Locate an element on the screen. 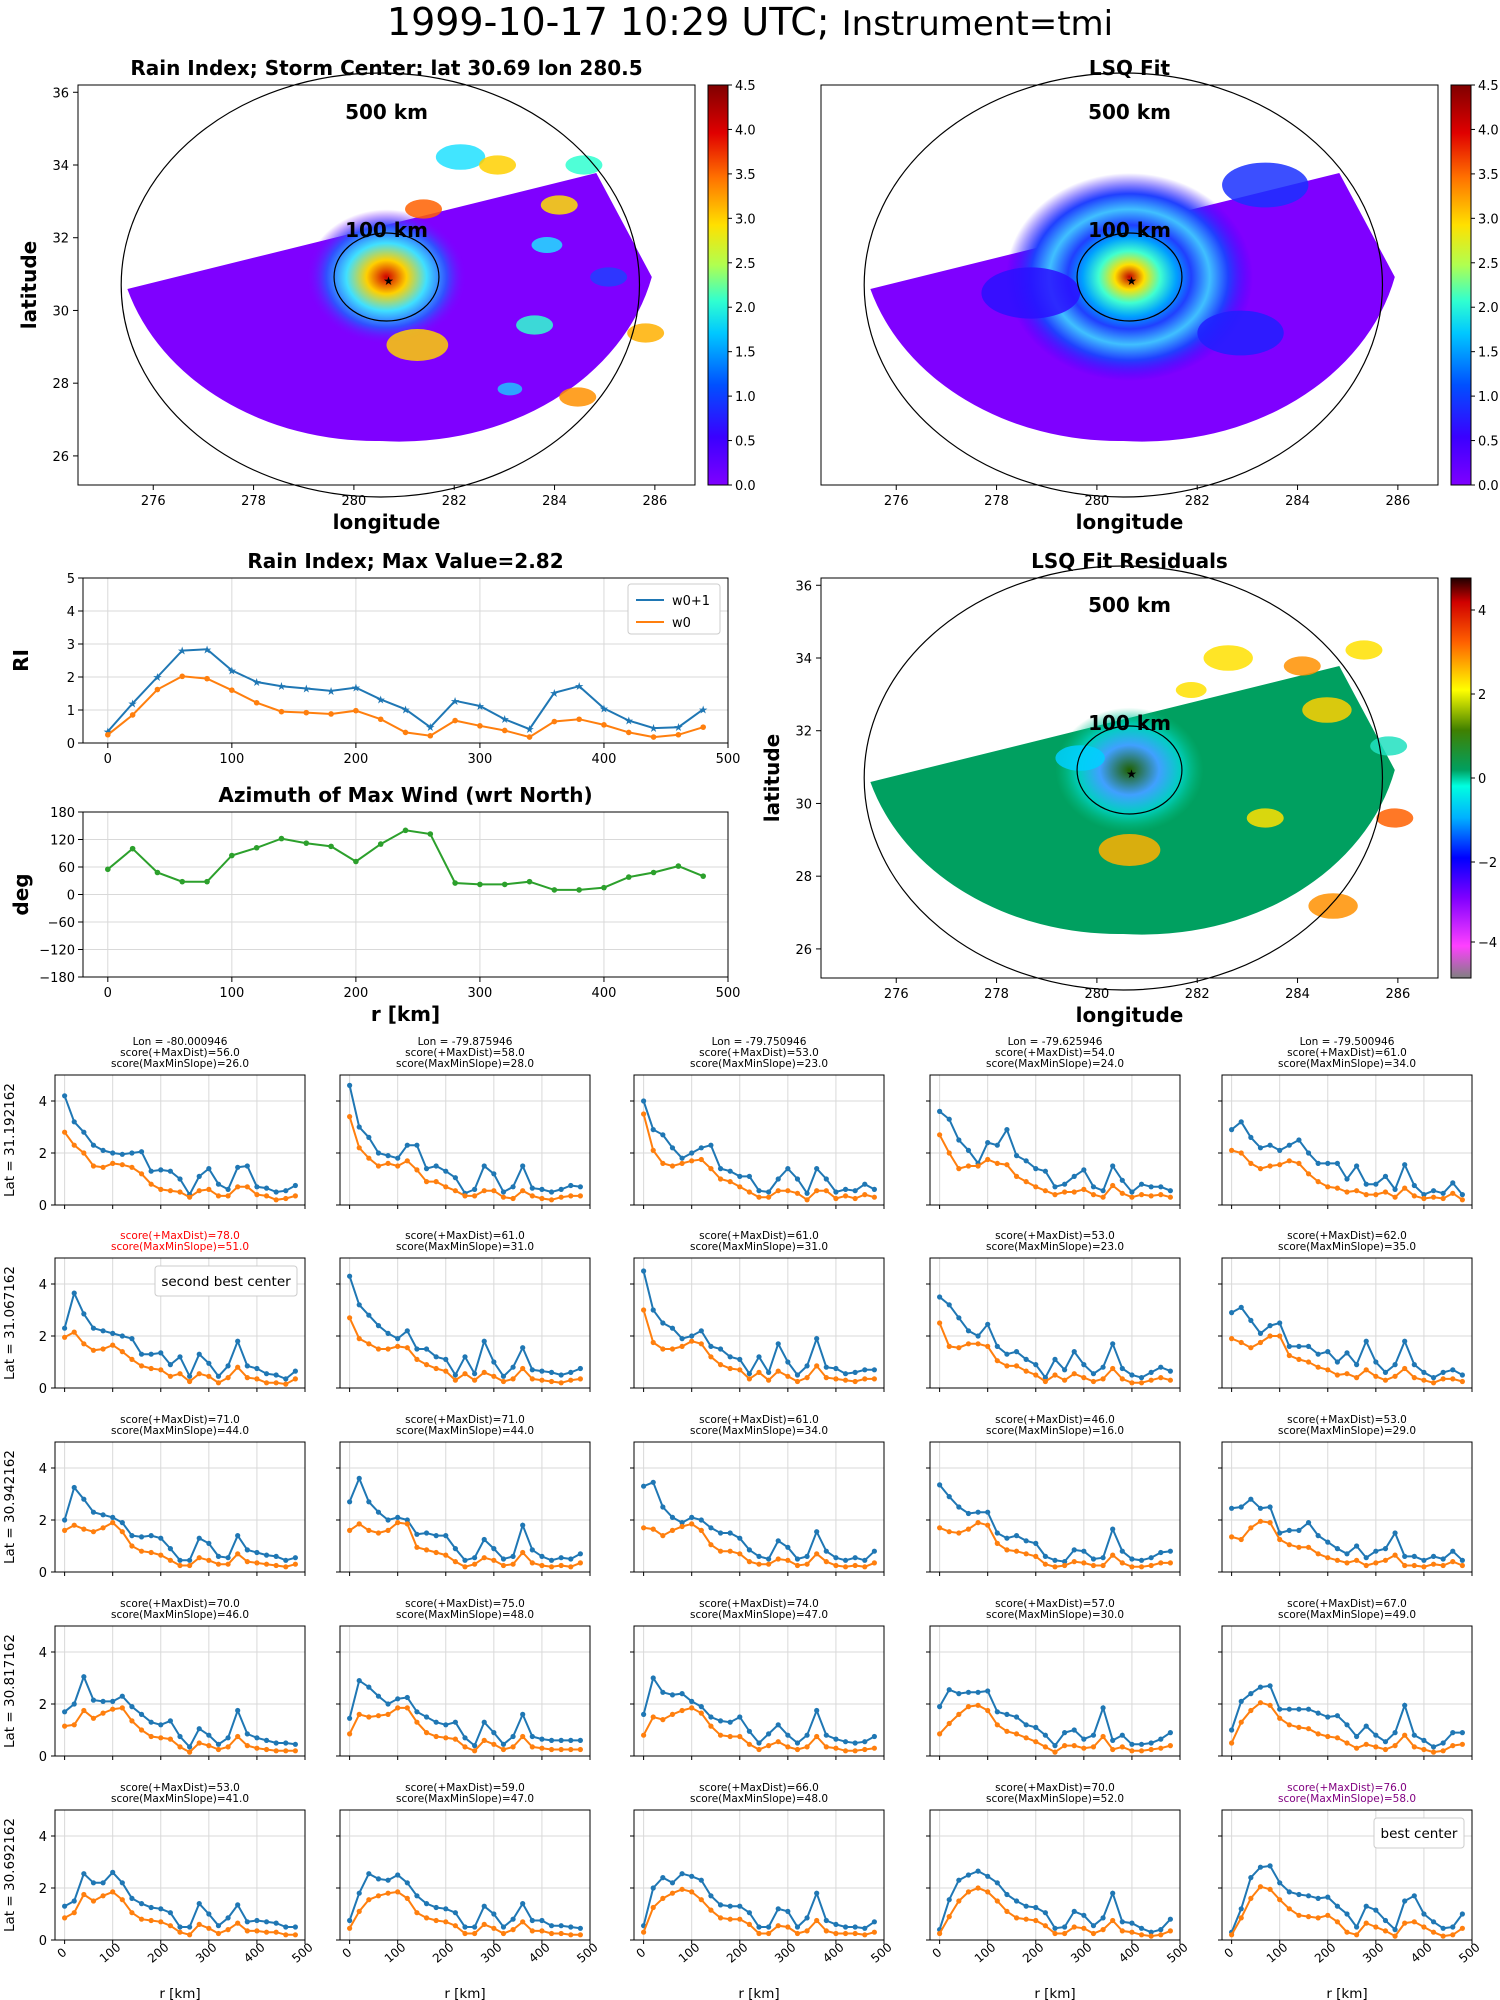 This screenshot has height=2000, width=1500. data-point-star: ★ is located at coordinates (654, 728).